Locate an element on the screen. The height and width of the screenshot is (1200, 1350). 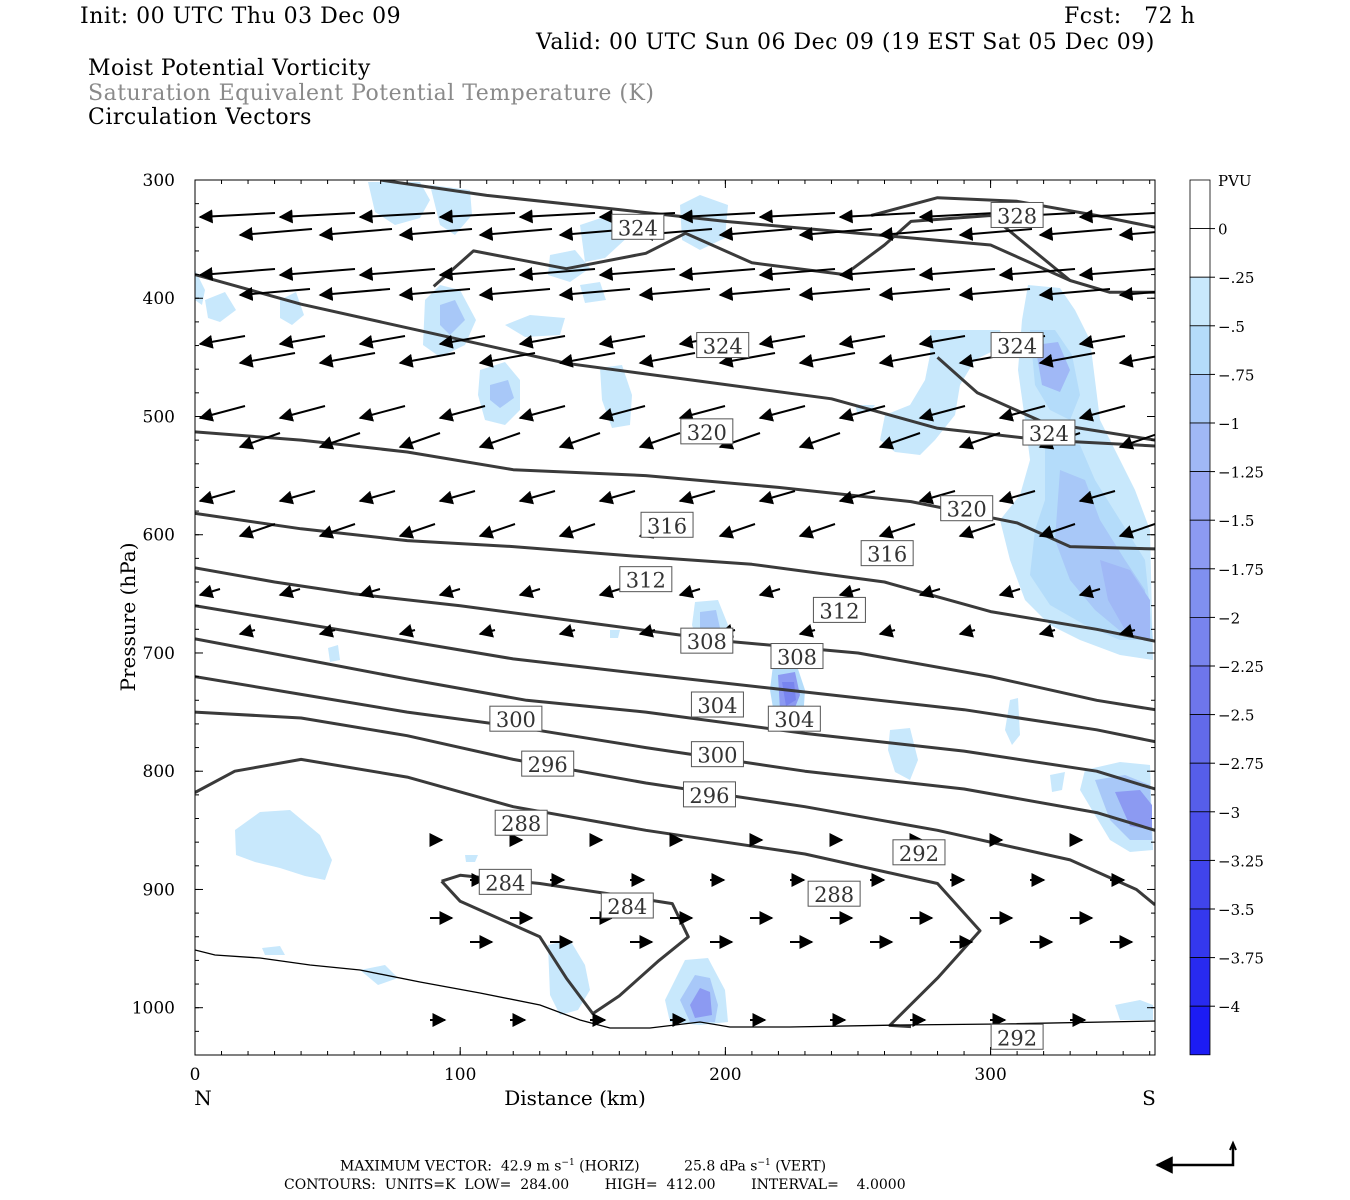
contour-label: 292 is located at coordinates (1017, 1036).